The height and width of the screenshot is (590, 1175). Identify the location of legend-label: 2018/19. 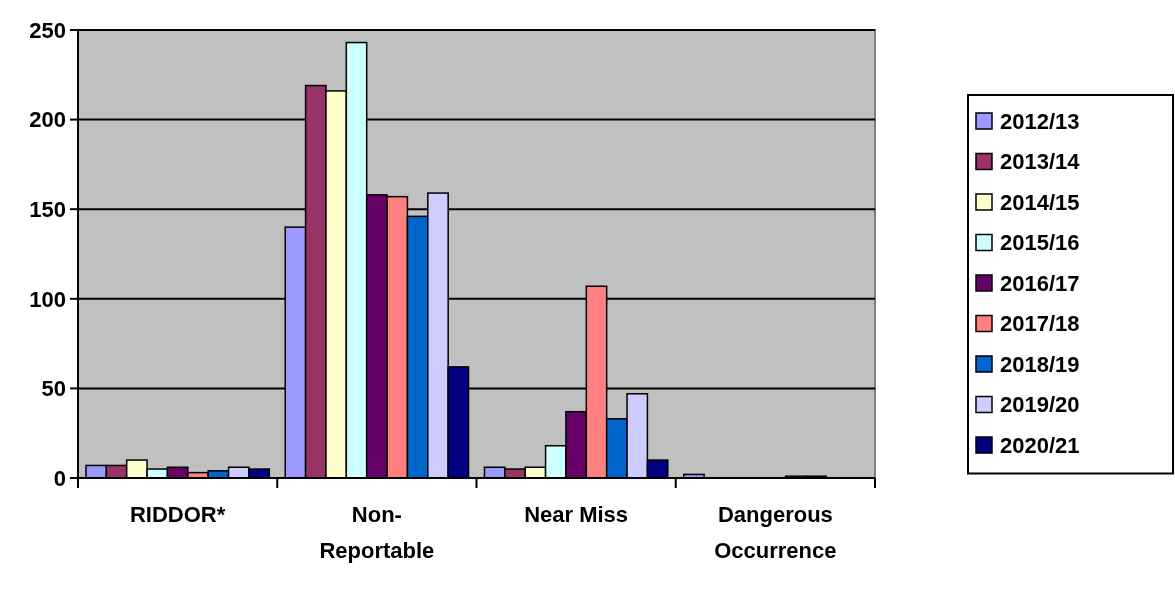
(1040, 364).